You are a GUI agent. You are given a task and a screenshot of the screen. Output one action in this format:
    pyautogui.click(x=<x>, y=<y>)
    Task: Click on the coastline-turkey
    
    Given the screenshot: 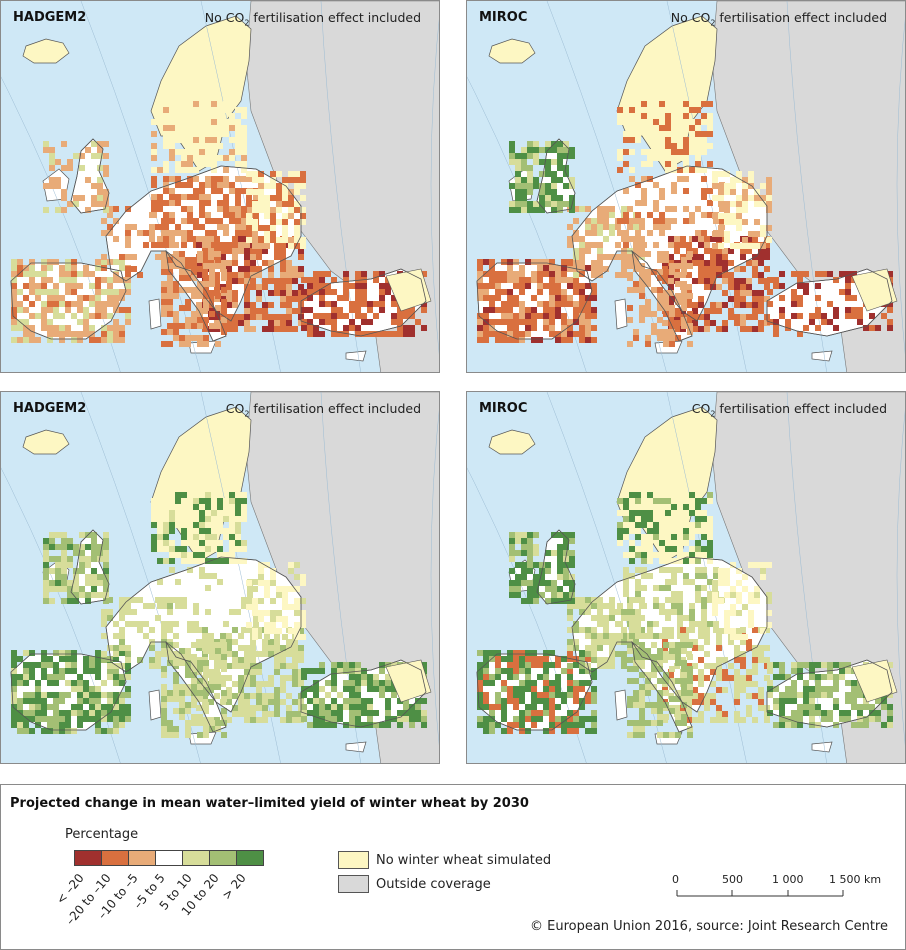 What is the action you would take?
    pyautogui.click(x=363, y=693)
    